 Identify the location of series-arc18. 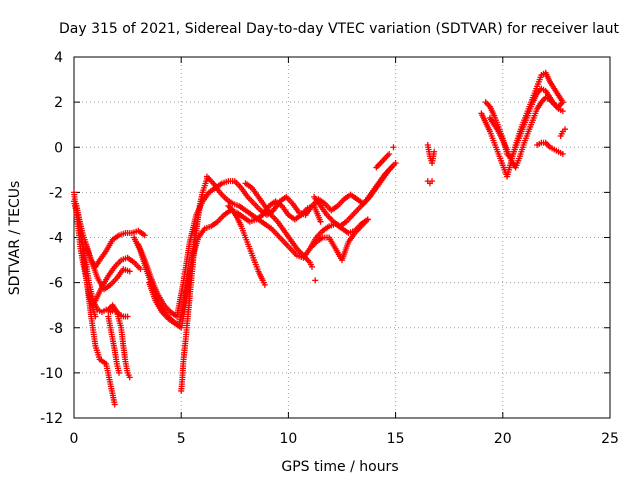
(315, 280).